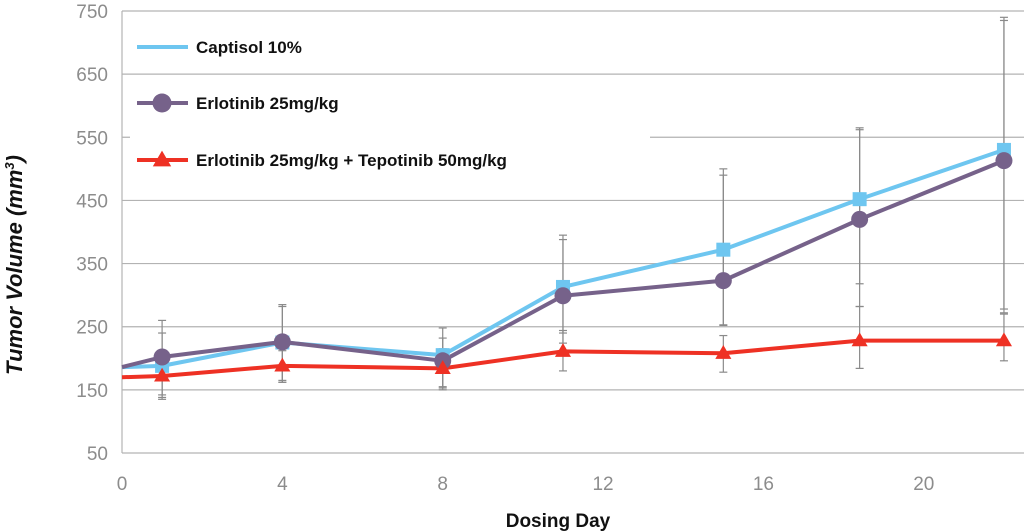 The image size is (1024, 532). What do you see at coordinates (267, 103) in the screenshot?
I see `legend-label-1: Erlotinib 25mg/kg` at bounding box center [267, 103].